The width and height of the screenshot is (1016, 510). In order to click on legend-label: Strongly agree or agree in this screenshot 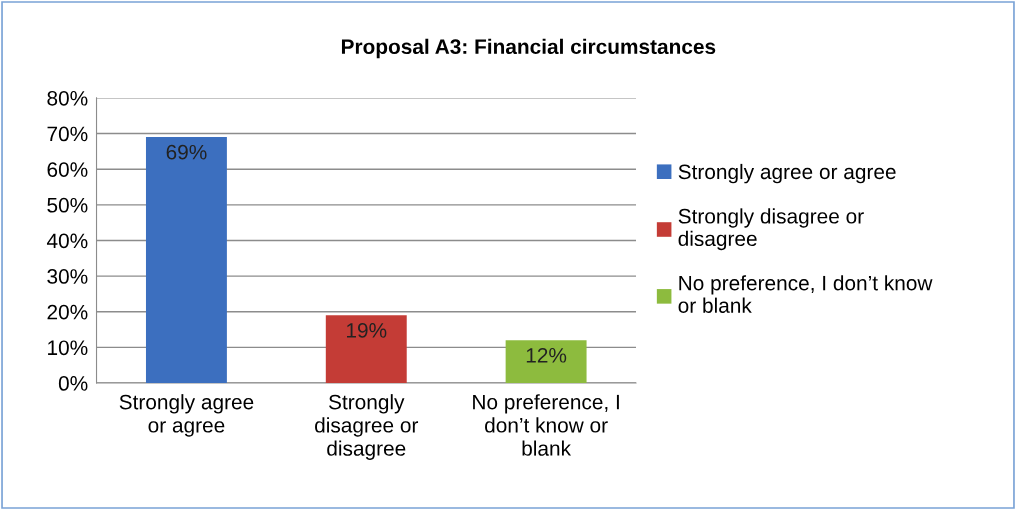, I will do `click(787, 173)`.